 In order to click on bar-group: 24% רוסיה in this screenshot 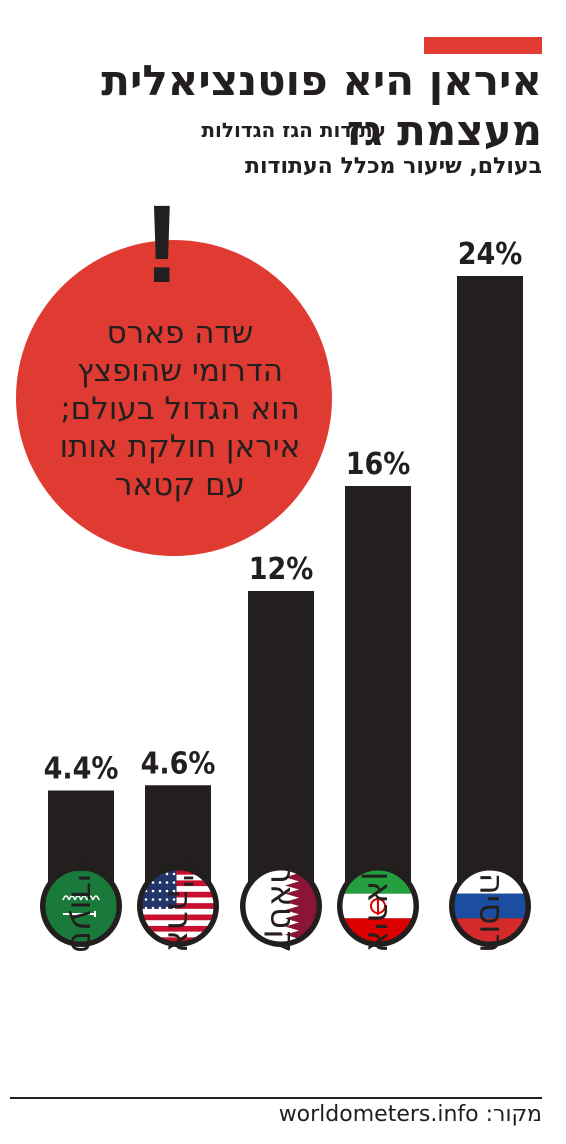, I will do `click(490, 595)`.